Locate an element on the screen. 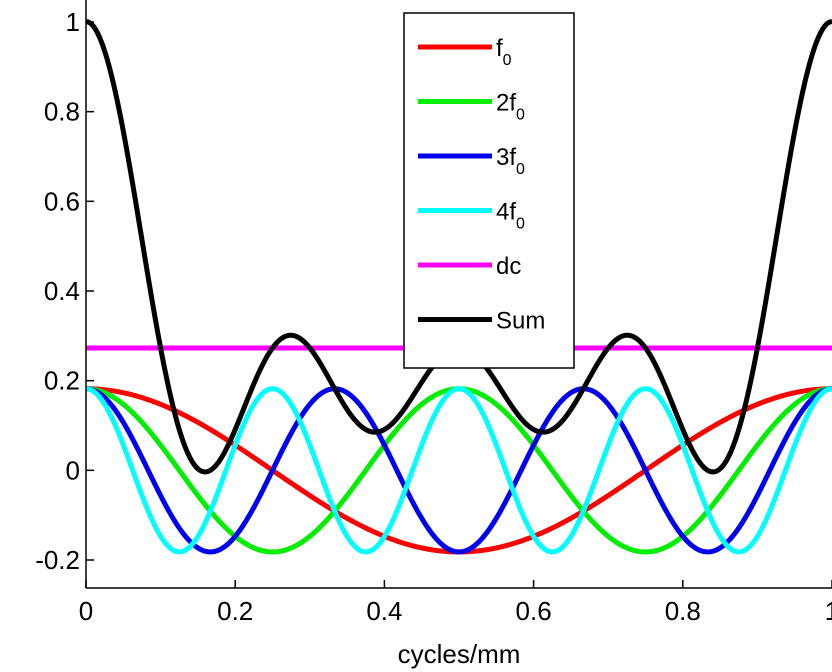  y-tick-label: 0.8 is located at coordinates (62, 112).